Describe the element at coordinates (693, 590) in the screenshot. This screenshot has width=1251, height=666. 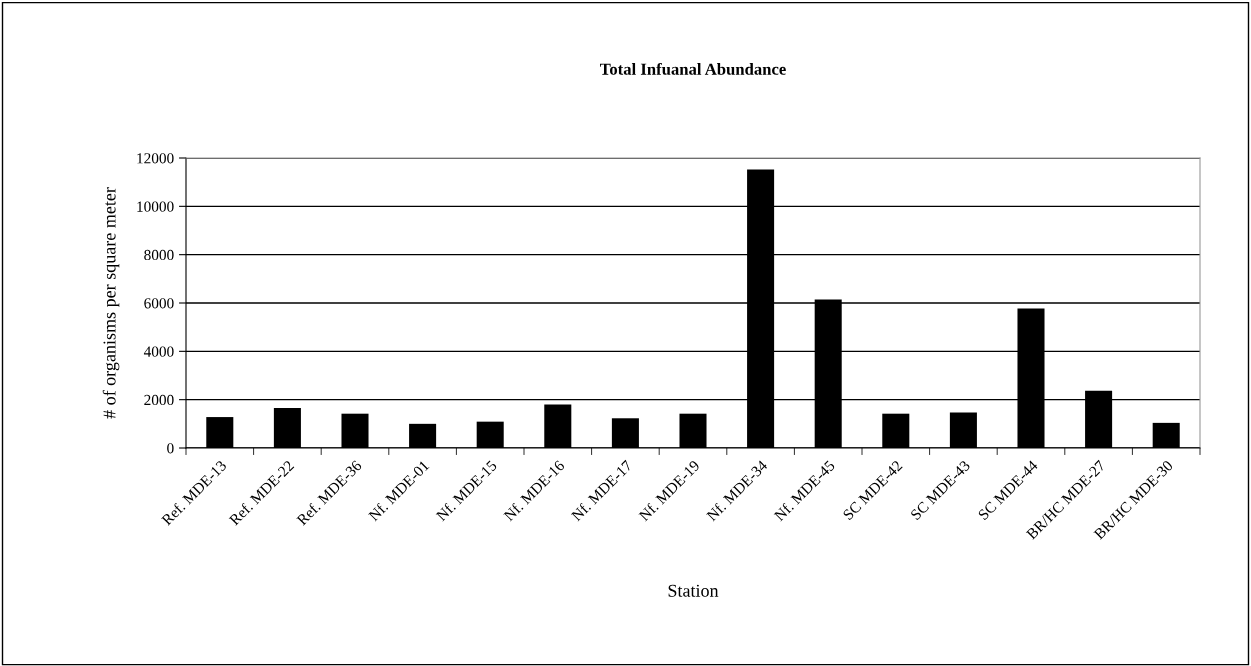
I see `x-axis-title: Station` at that location.